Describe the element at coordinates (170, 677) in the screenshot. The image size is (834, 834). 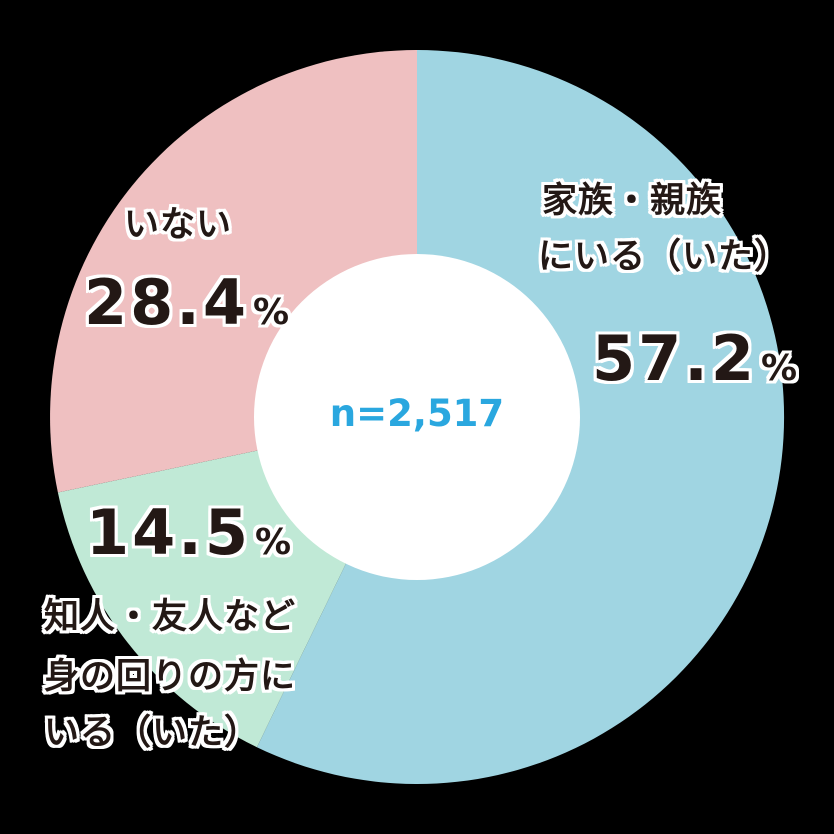
I see `label-acquaintance-line2: 身の回りの方に` at that location.